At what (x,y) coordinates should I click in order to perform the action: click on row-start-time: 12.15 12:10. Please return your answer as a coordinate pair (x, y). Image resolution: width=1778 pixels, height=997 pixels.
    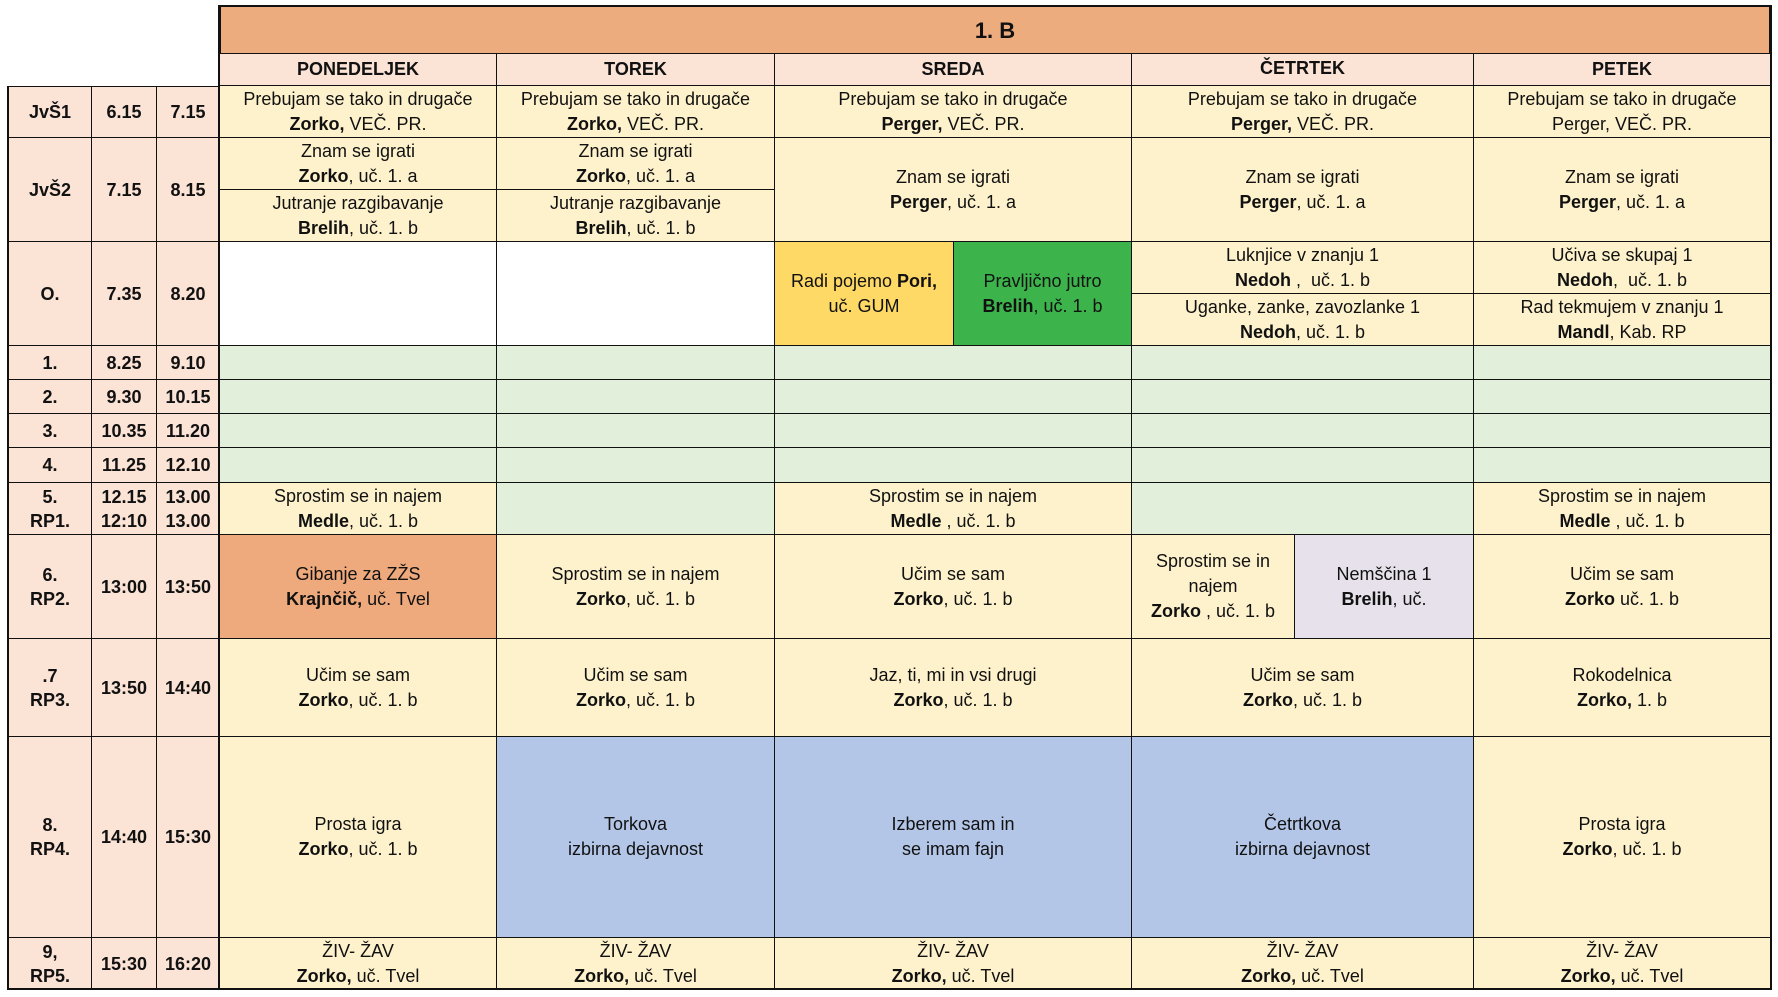
    Looking at the image, I should click on (123, 509).